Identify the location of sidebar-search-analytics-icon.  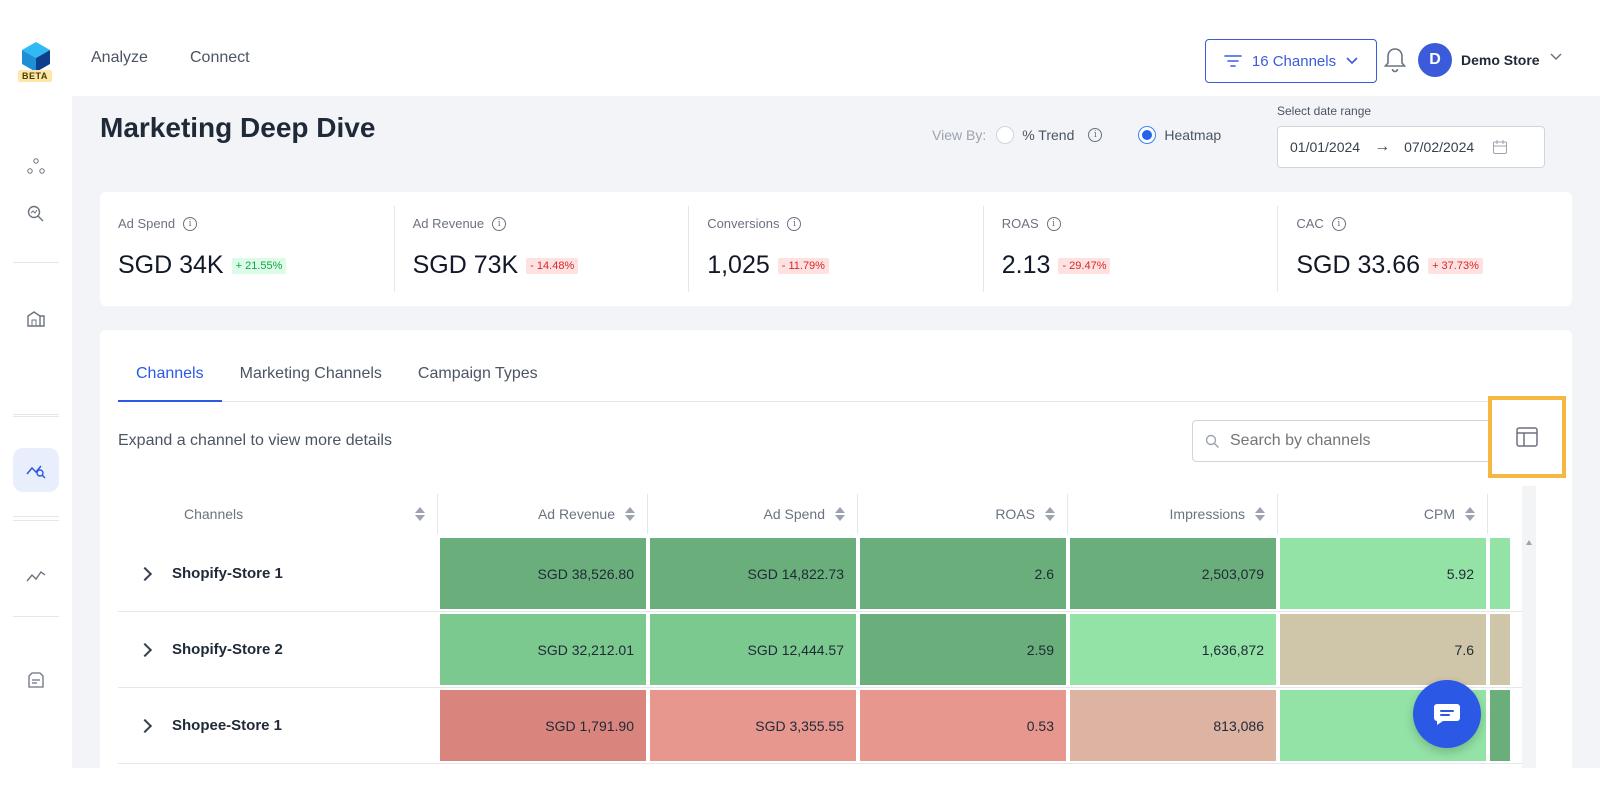
(36, 214).